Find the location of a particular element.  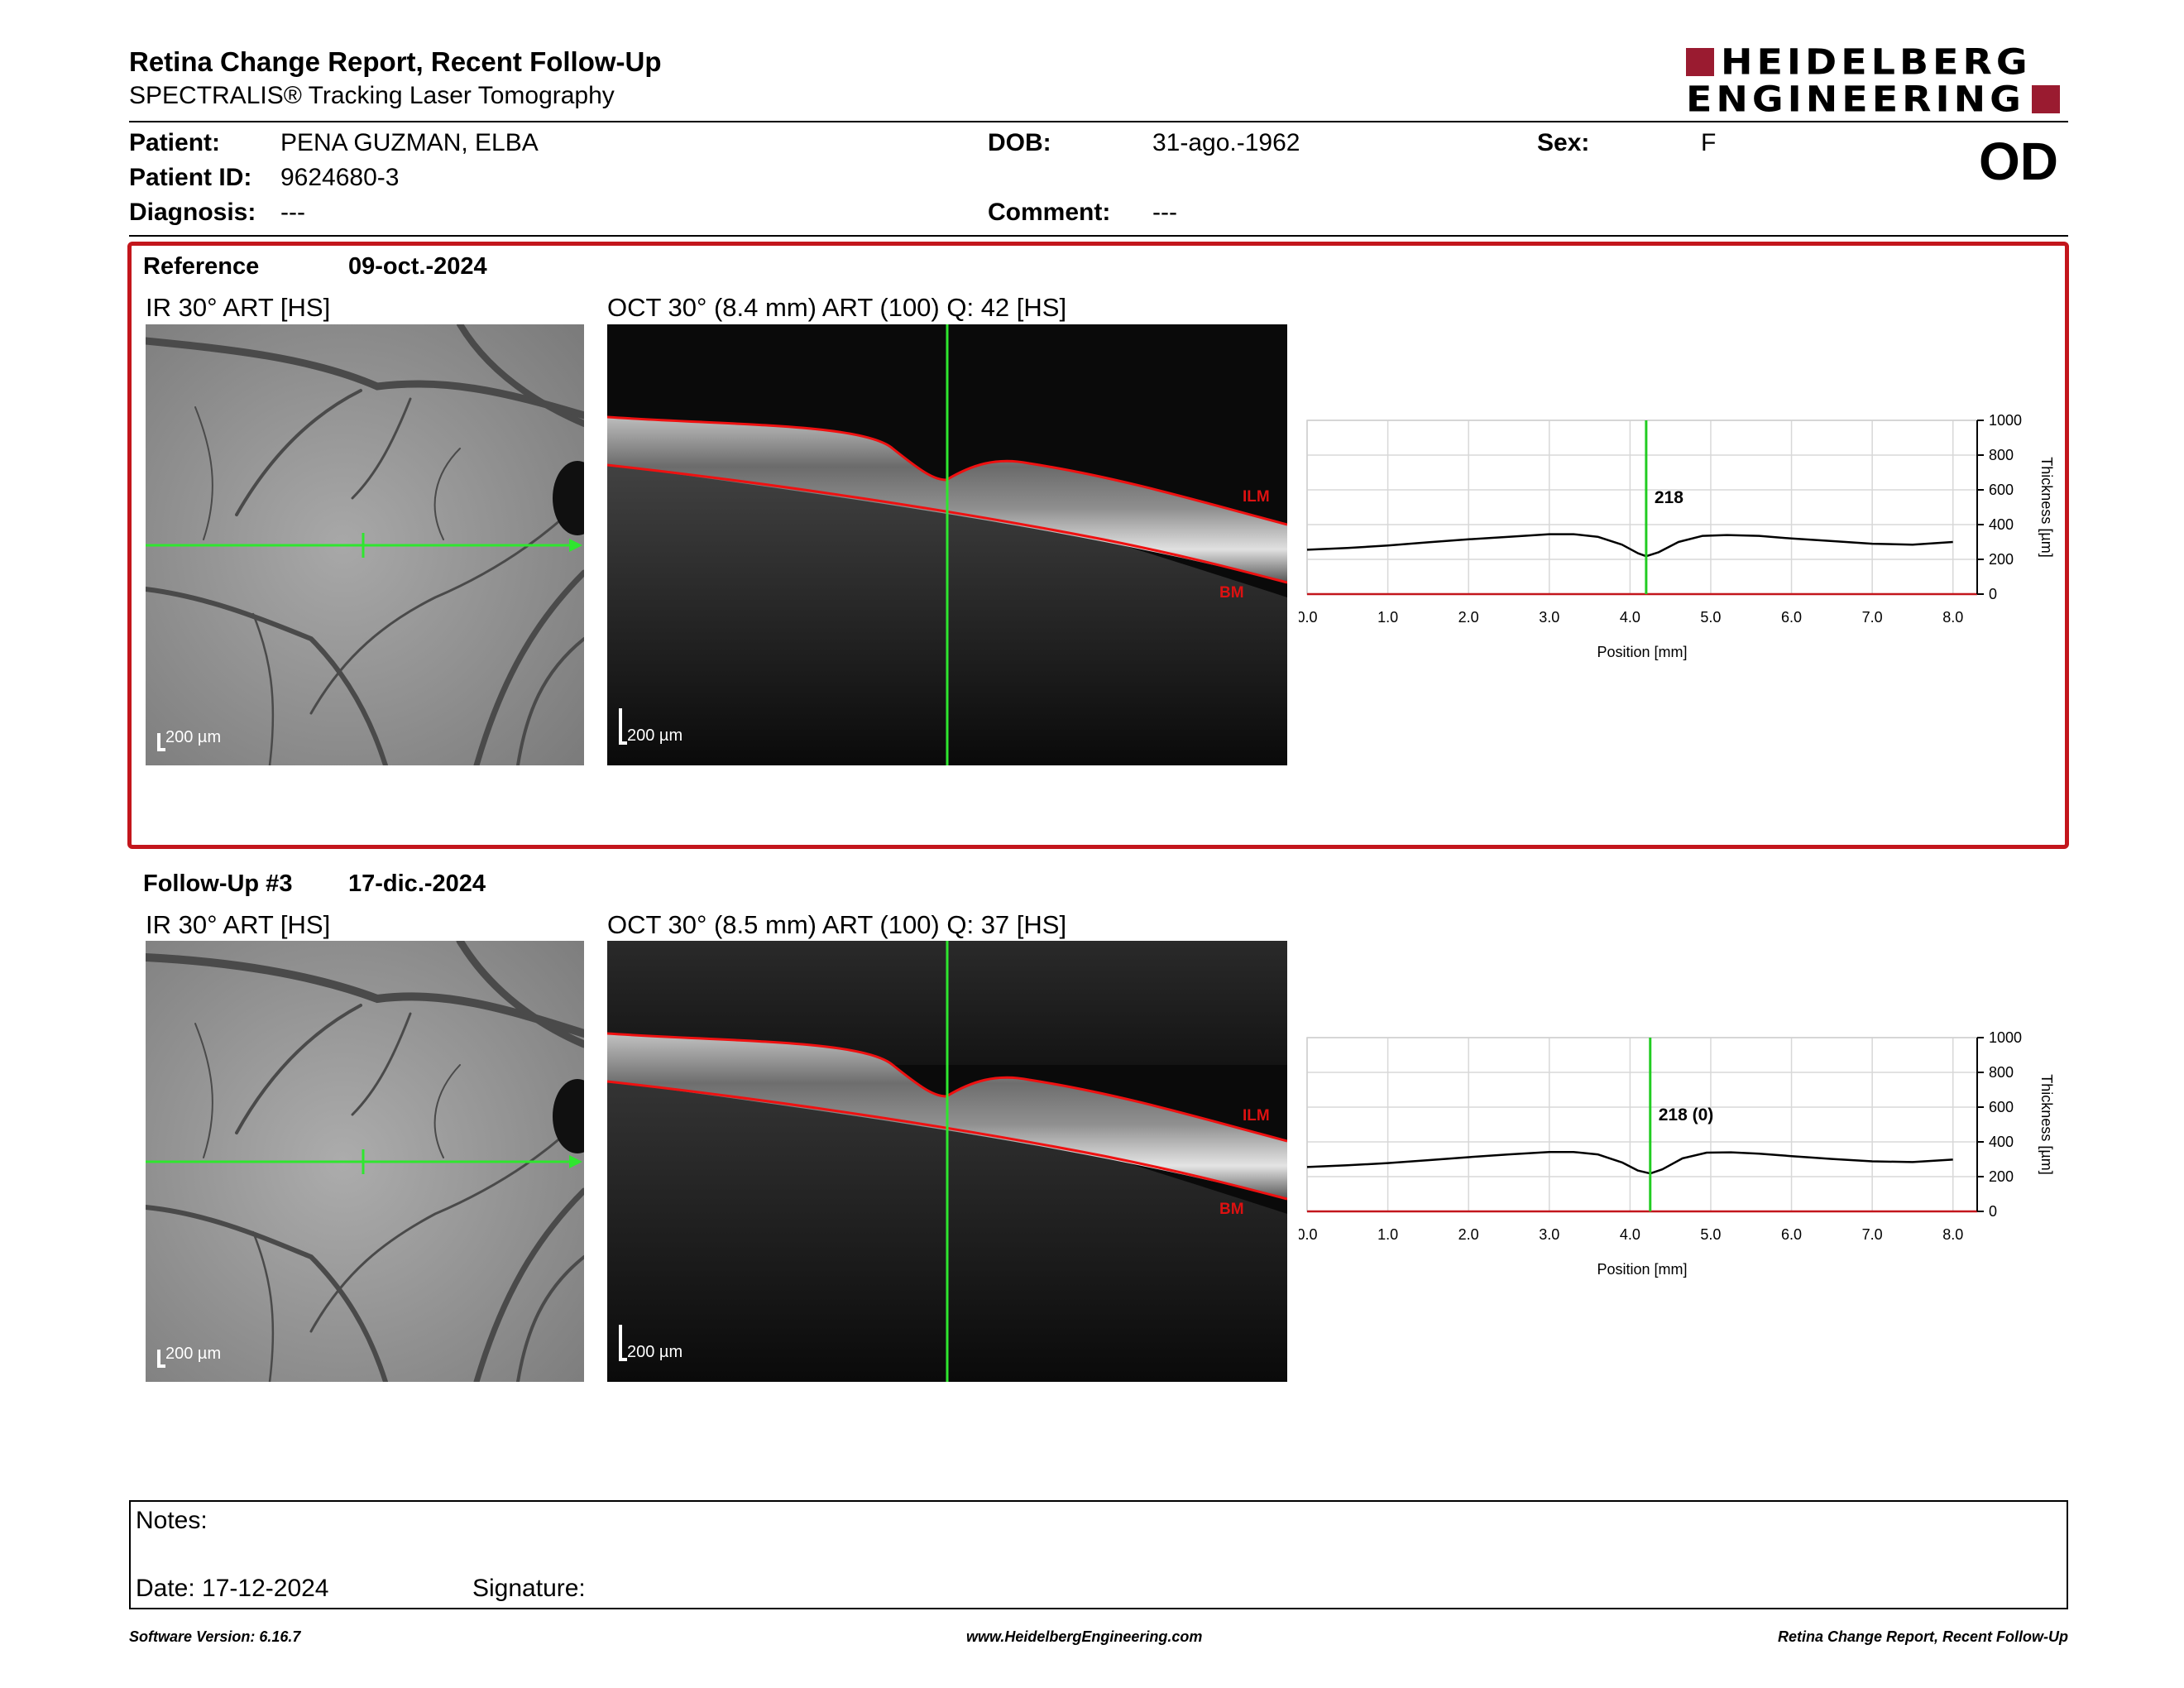

patient-label: Patient: is located at coordinates (175, 142).